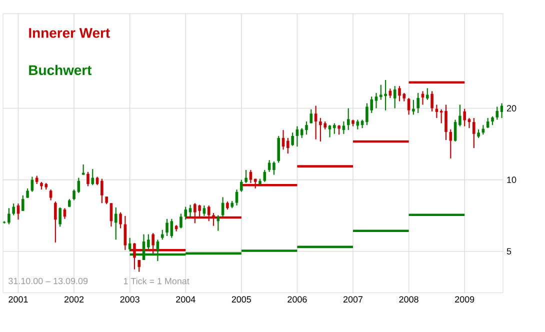  Describe the element at coordinates (297, 299) in the screenshot. I see `x-tick-label: 2006` at that location.